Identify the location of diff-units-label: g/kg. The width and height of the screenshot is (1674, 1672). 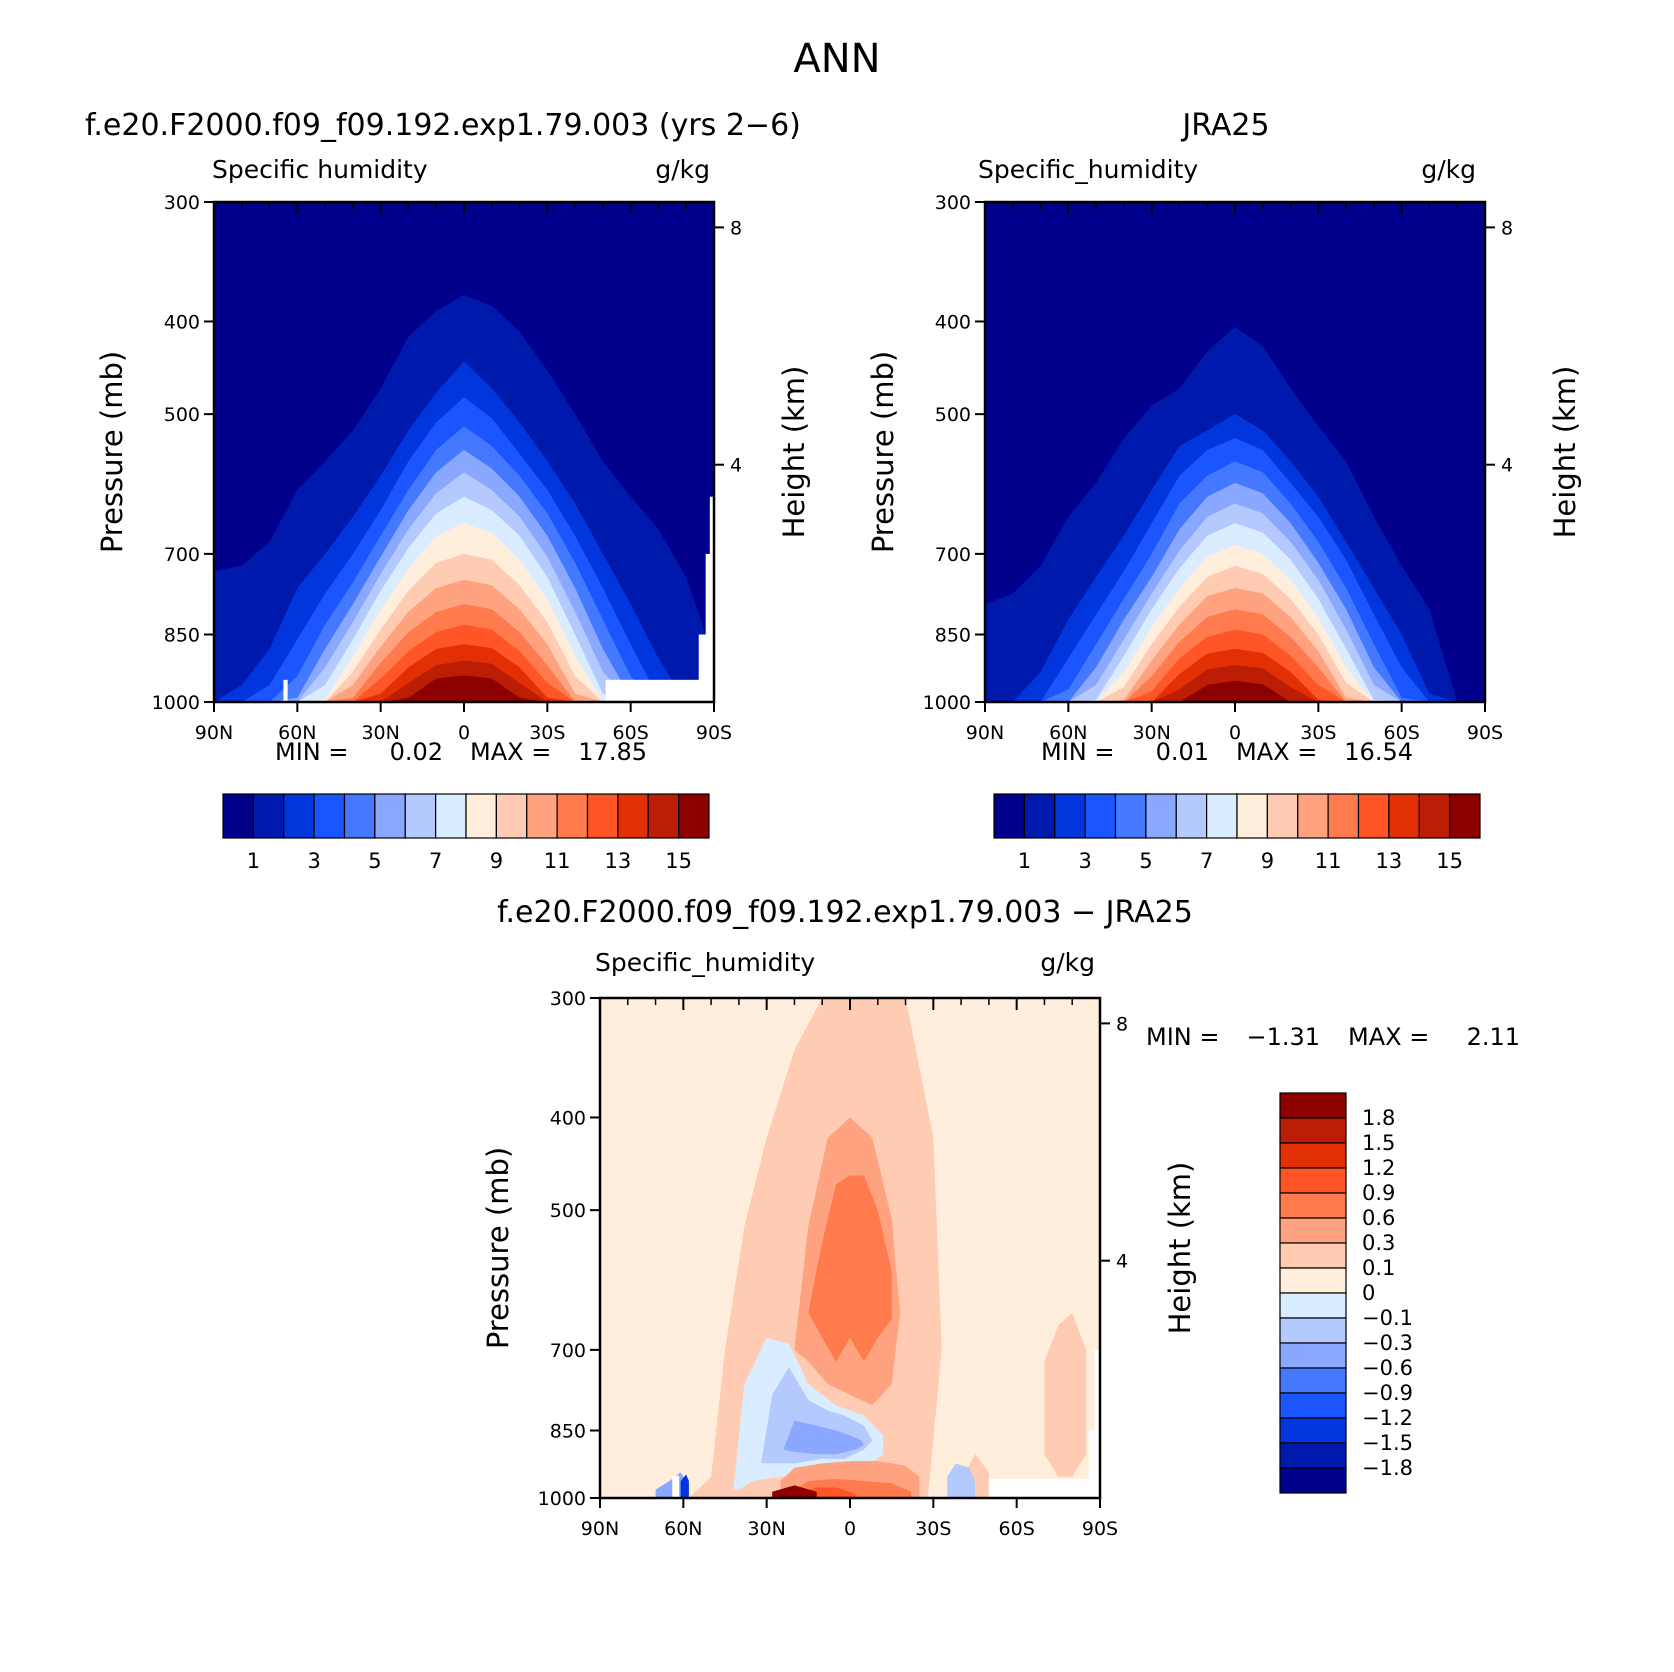
(1067, 962).